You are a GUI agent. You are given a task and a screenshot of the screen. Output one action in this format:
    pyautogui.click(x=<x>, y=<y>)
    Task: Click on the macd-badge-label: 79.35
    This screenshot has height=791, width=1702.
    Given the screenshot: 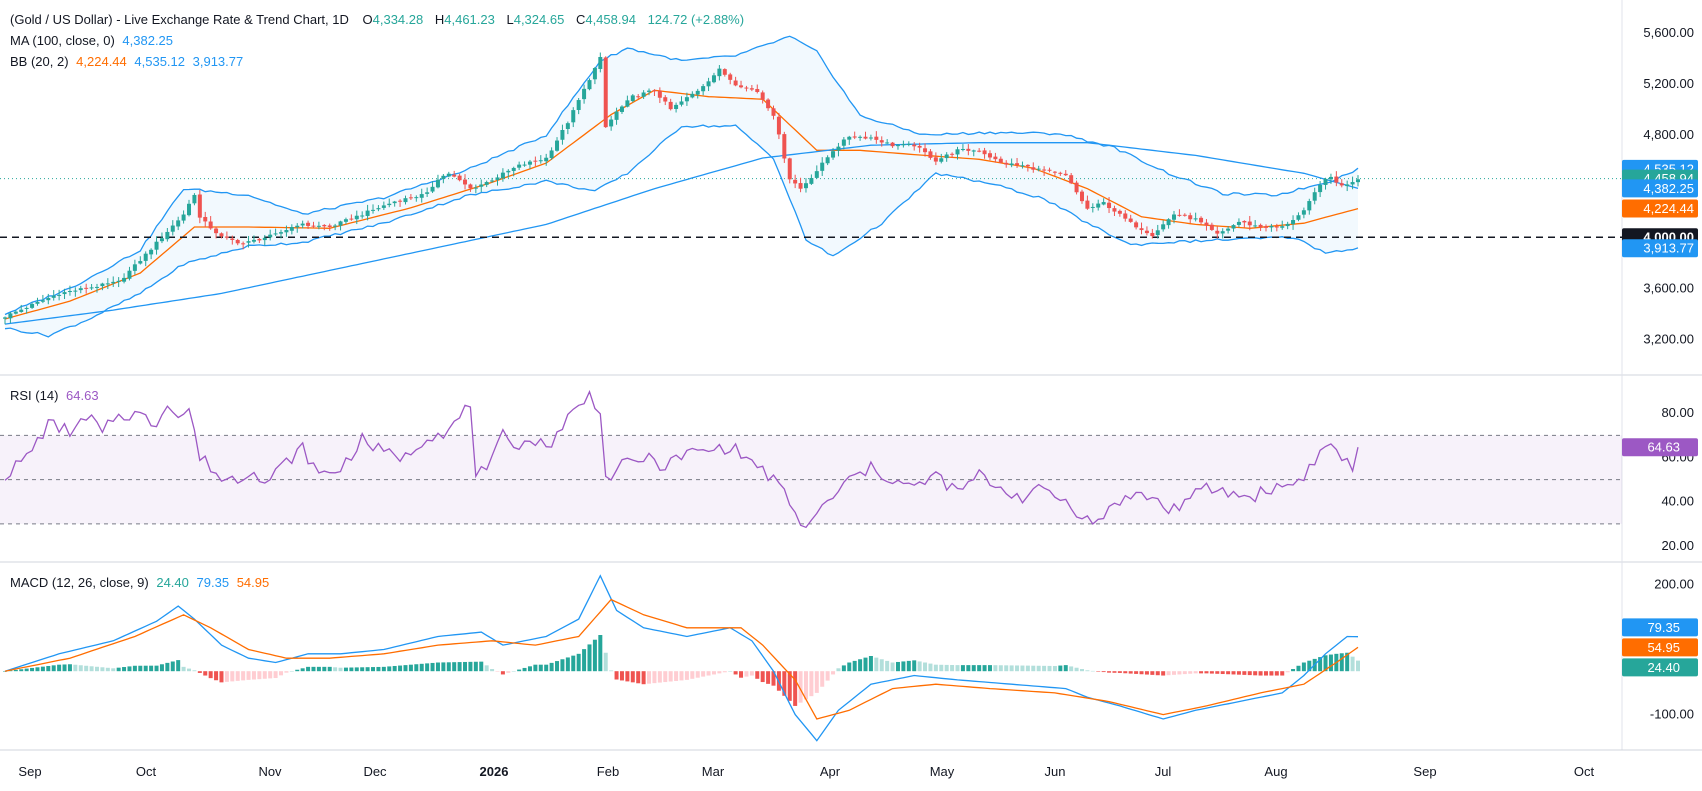 What is the action you would take?
    pyautogui.click(x=1663, y=627)
    